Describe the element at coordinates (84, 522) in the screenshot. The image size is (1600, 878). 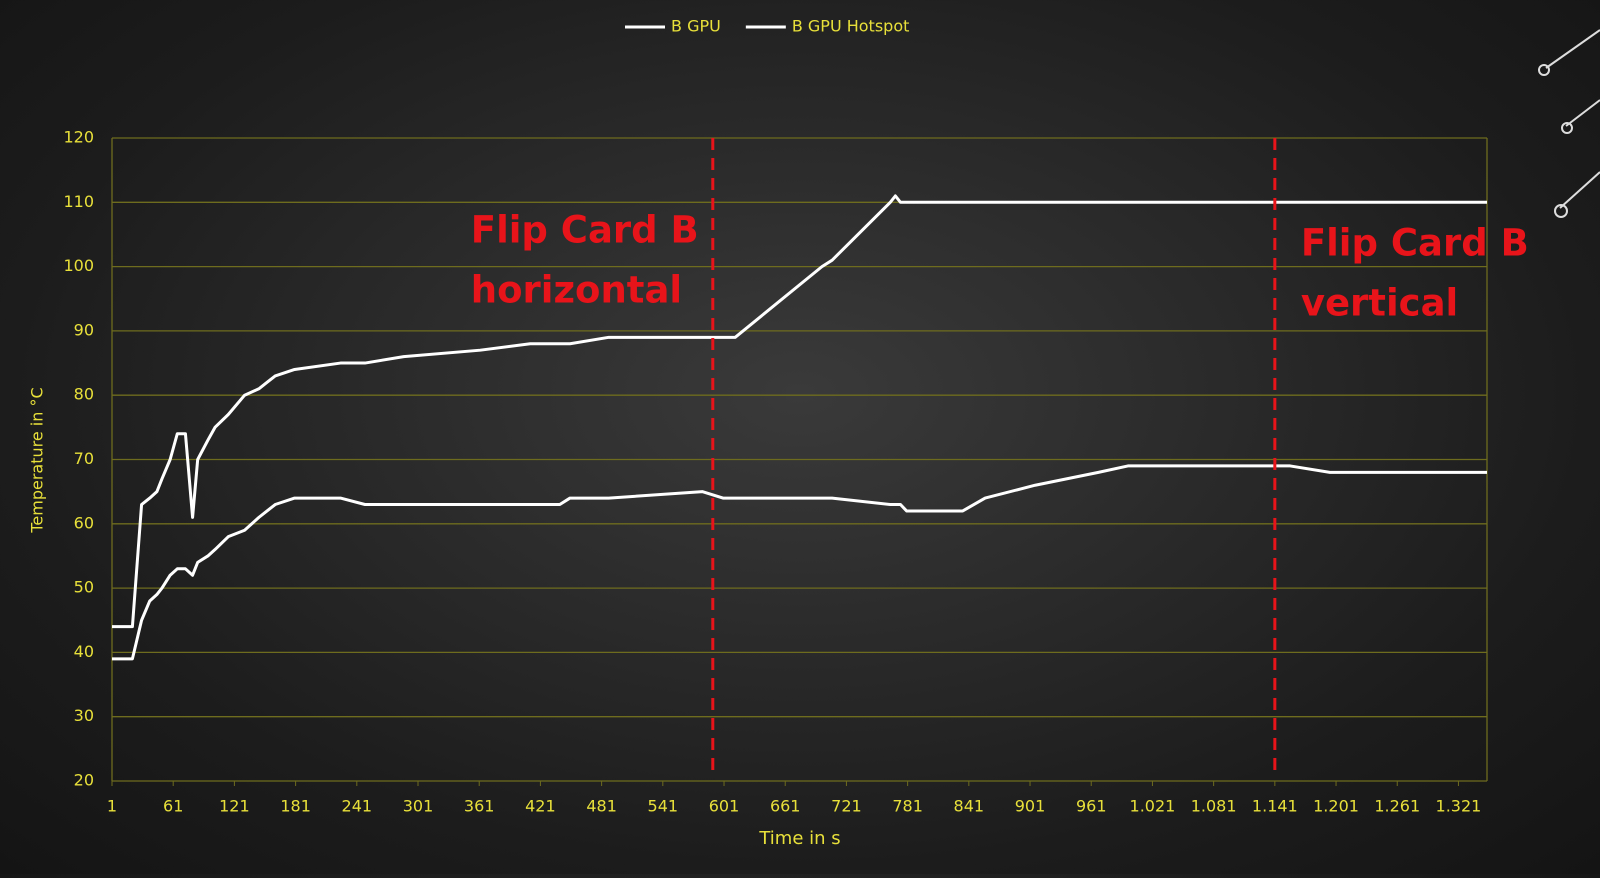
I see `y-tick-label: 60` at that location.